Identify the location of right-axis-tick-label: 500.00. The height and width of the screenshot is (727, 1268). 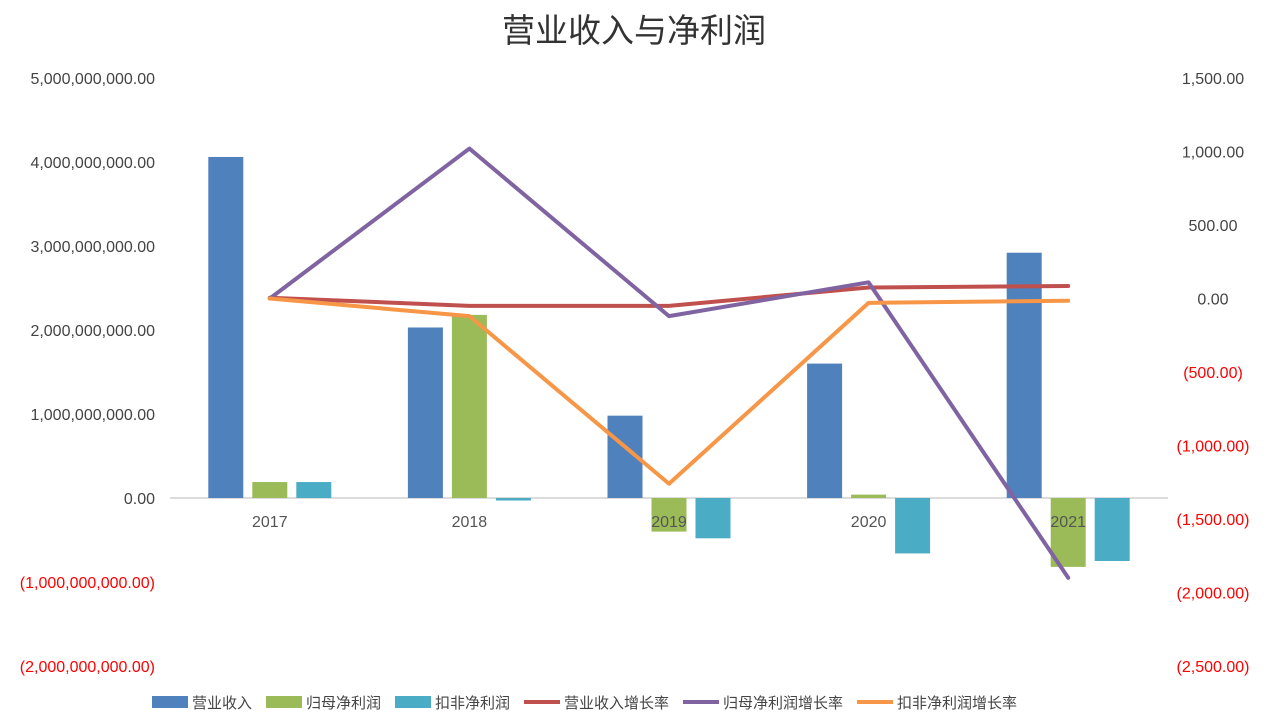
(1213, 226).